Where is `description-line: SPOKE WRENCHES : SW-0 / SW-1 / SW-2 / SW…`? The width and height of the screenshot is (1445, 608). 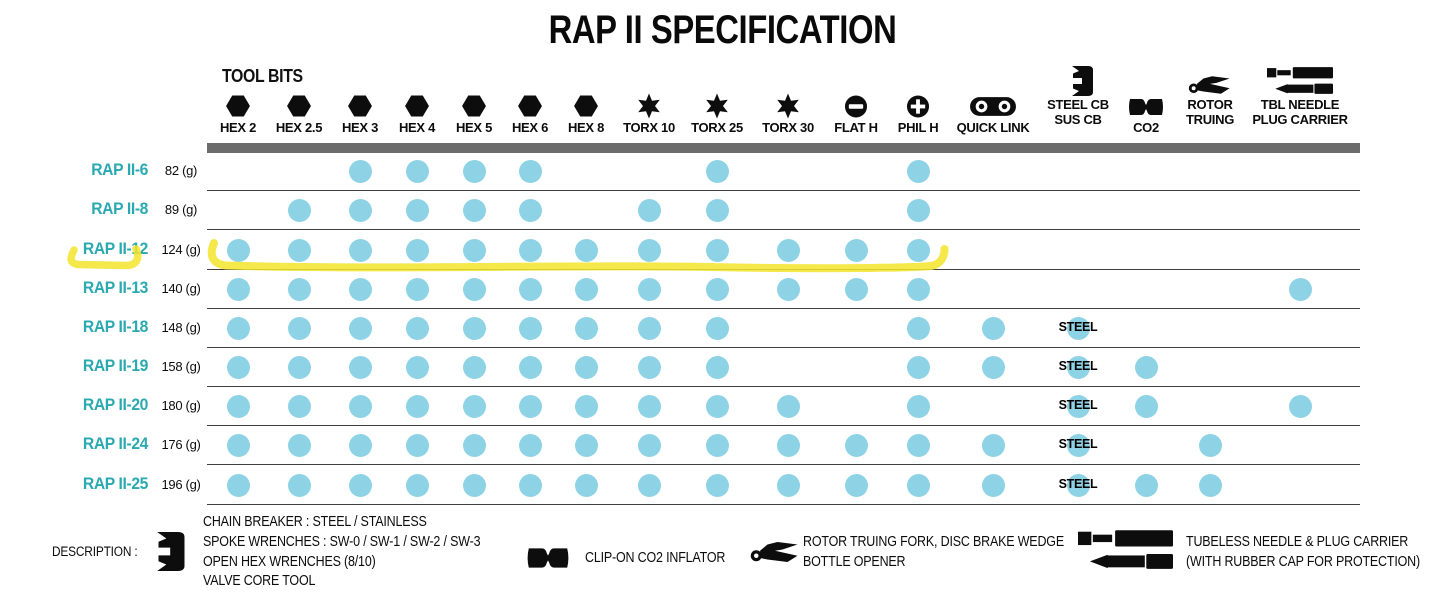 description-line: SPOKE WRENCHES : SW-0 / SW-1 / SW-2 / SW… is located at coordinates (342, 541).